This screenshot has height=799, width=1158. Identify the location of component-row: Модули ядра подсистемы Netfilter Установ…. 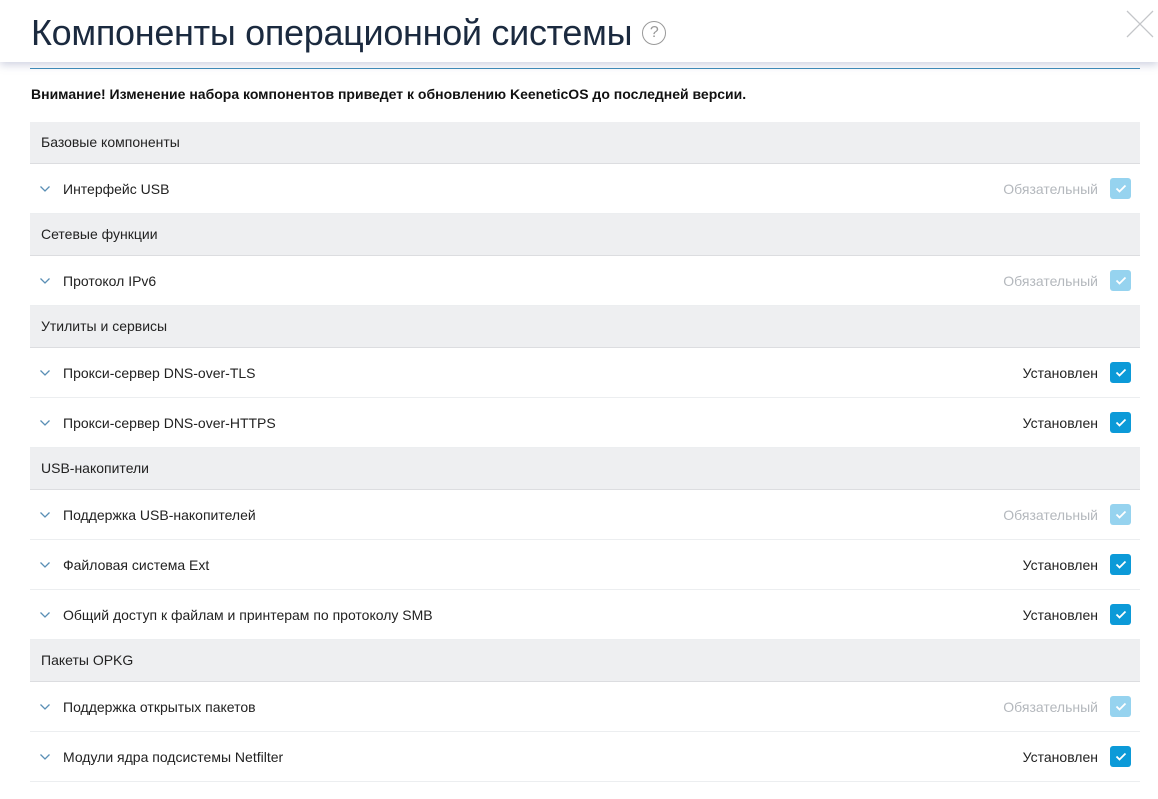
(585, 757).